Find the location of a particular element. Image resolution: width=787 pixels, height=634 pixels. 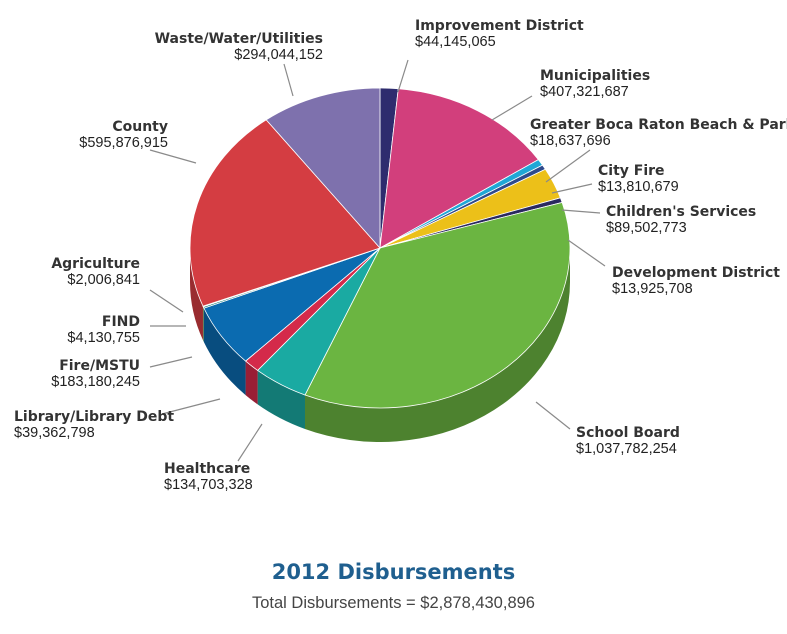

slice-value: $183,180,245 is located at coordinates (95, 382).